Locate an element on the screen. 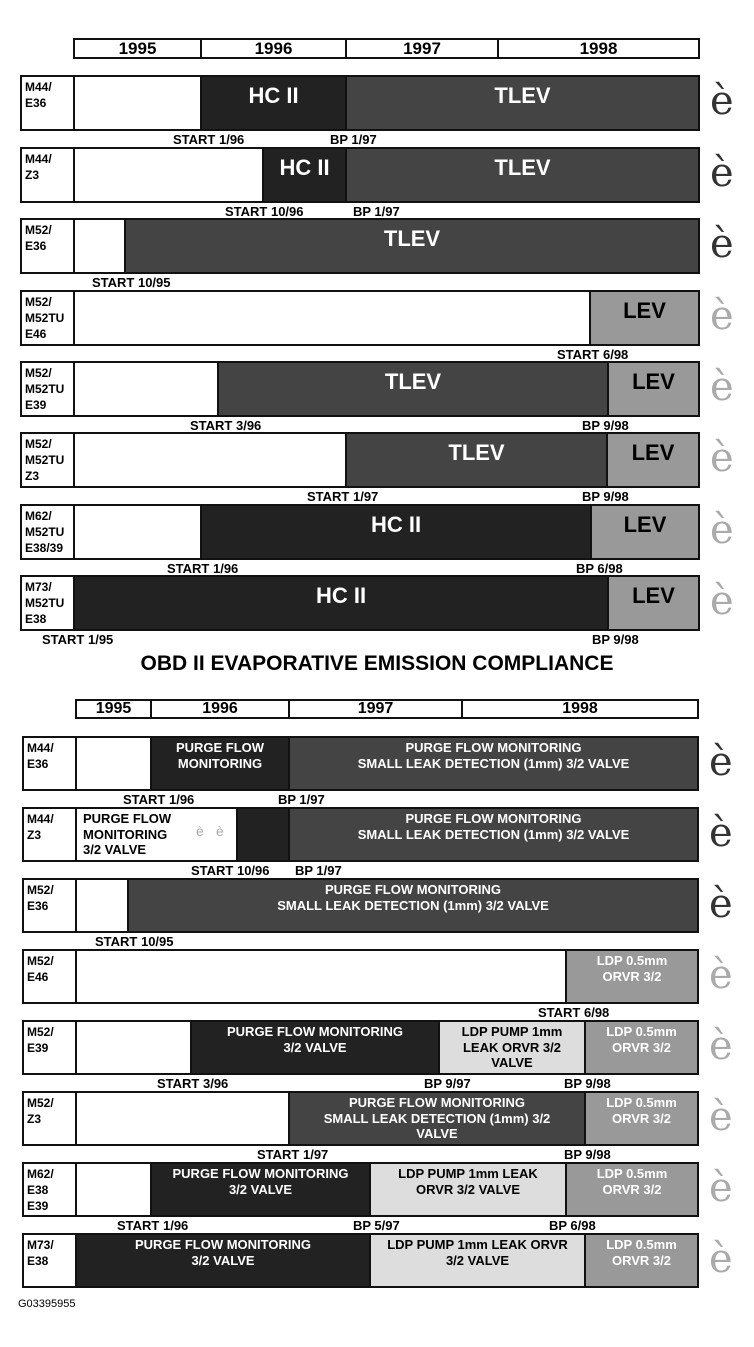 The image size is (754, 1347). year-header: 1996 is located at coordinates (220, 709).